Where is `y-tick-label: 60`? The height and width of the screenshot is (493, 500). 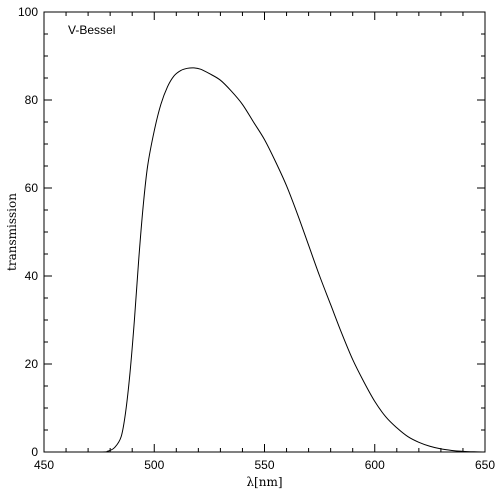
y-tick-label: 60 is located at coordinates (32, 188).